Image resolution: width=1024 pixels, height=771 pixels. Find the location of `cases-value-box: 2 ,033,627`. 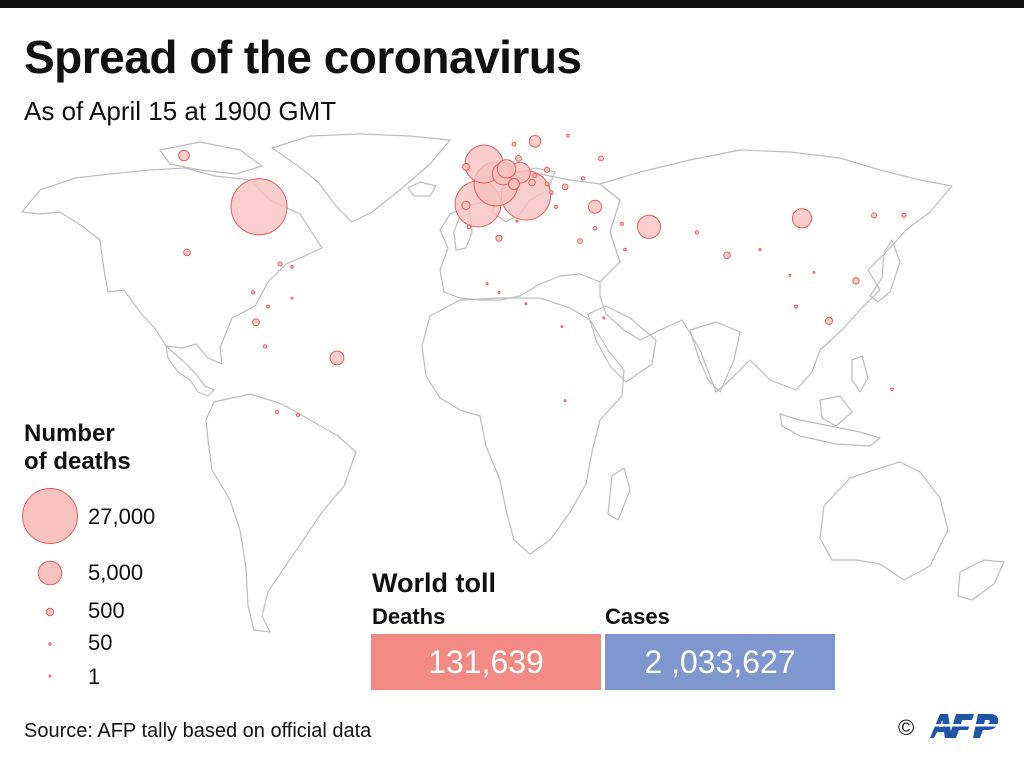

cases-value-box: 2 ,033,627 is located at coordinates (720, 662).